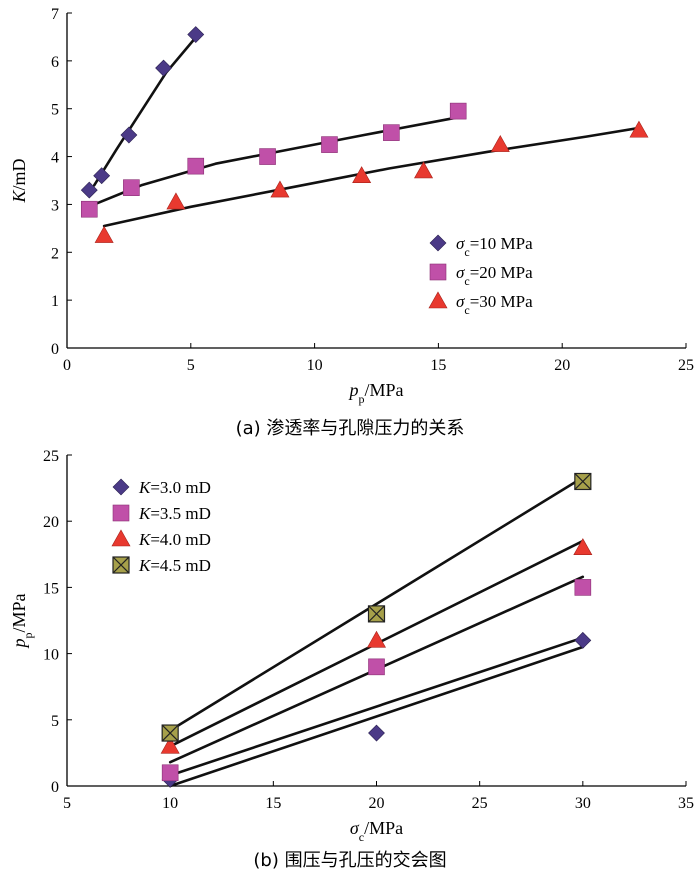 This screenshot has width=700, height=874. Describe the element at coordinates (349, 860) in the screenshot. I see `panel-caption: (b) 围压与孔压的交会图` at that location.